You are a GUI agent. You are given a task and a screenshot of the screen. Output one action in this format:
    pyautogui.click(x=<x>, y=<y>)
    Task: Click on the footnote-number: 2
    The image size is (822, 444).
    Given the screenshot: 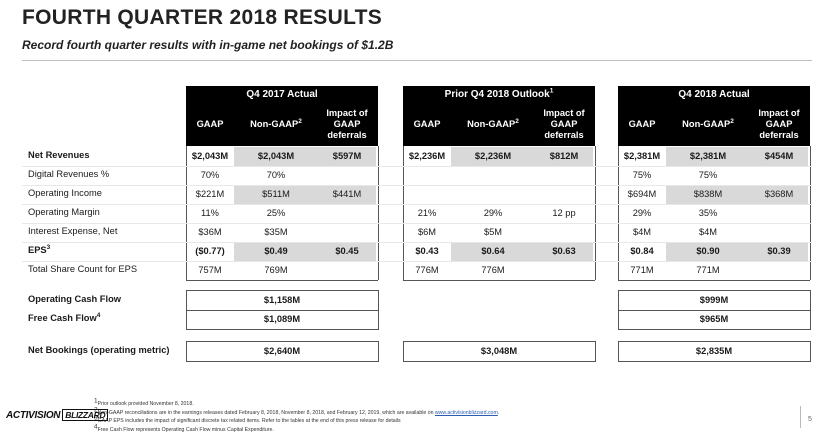 What is the action you would take?
    pyautogui.click(x=96, y=409)
    